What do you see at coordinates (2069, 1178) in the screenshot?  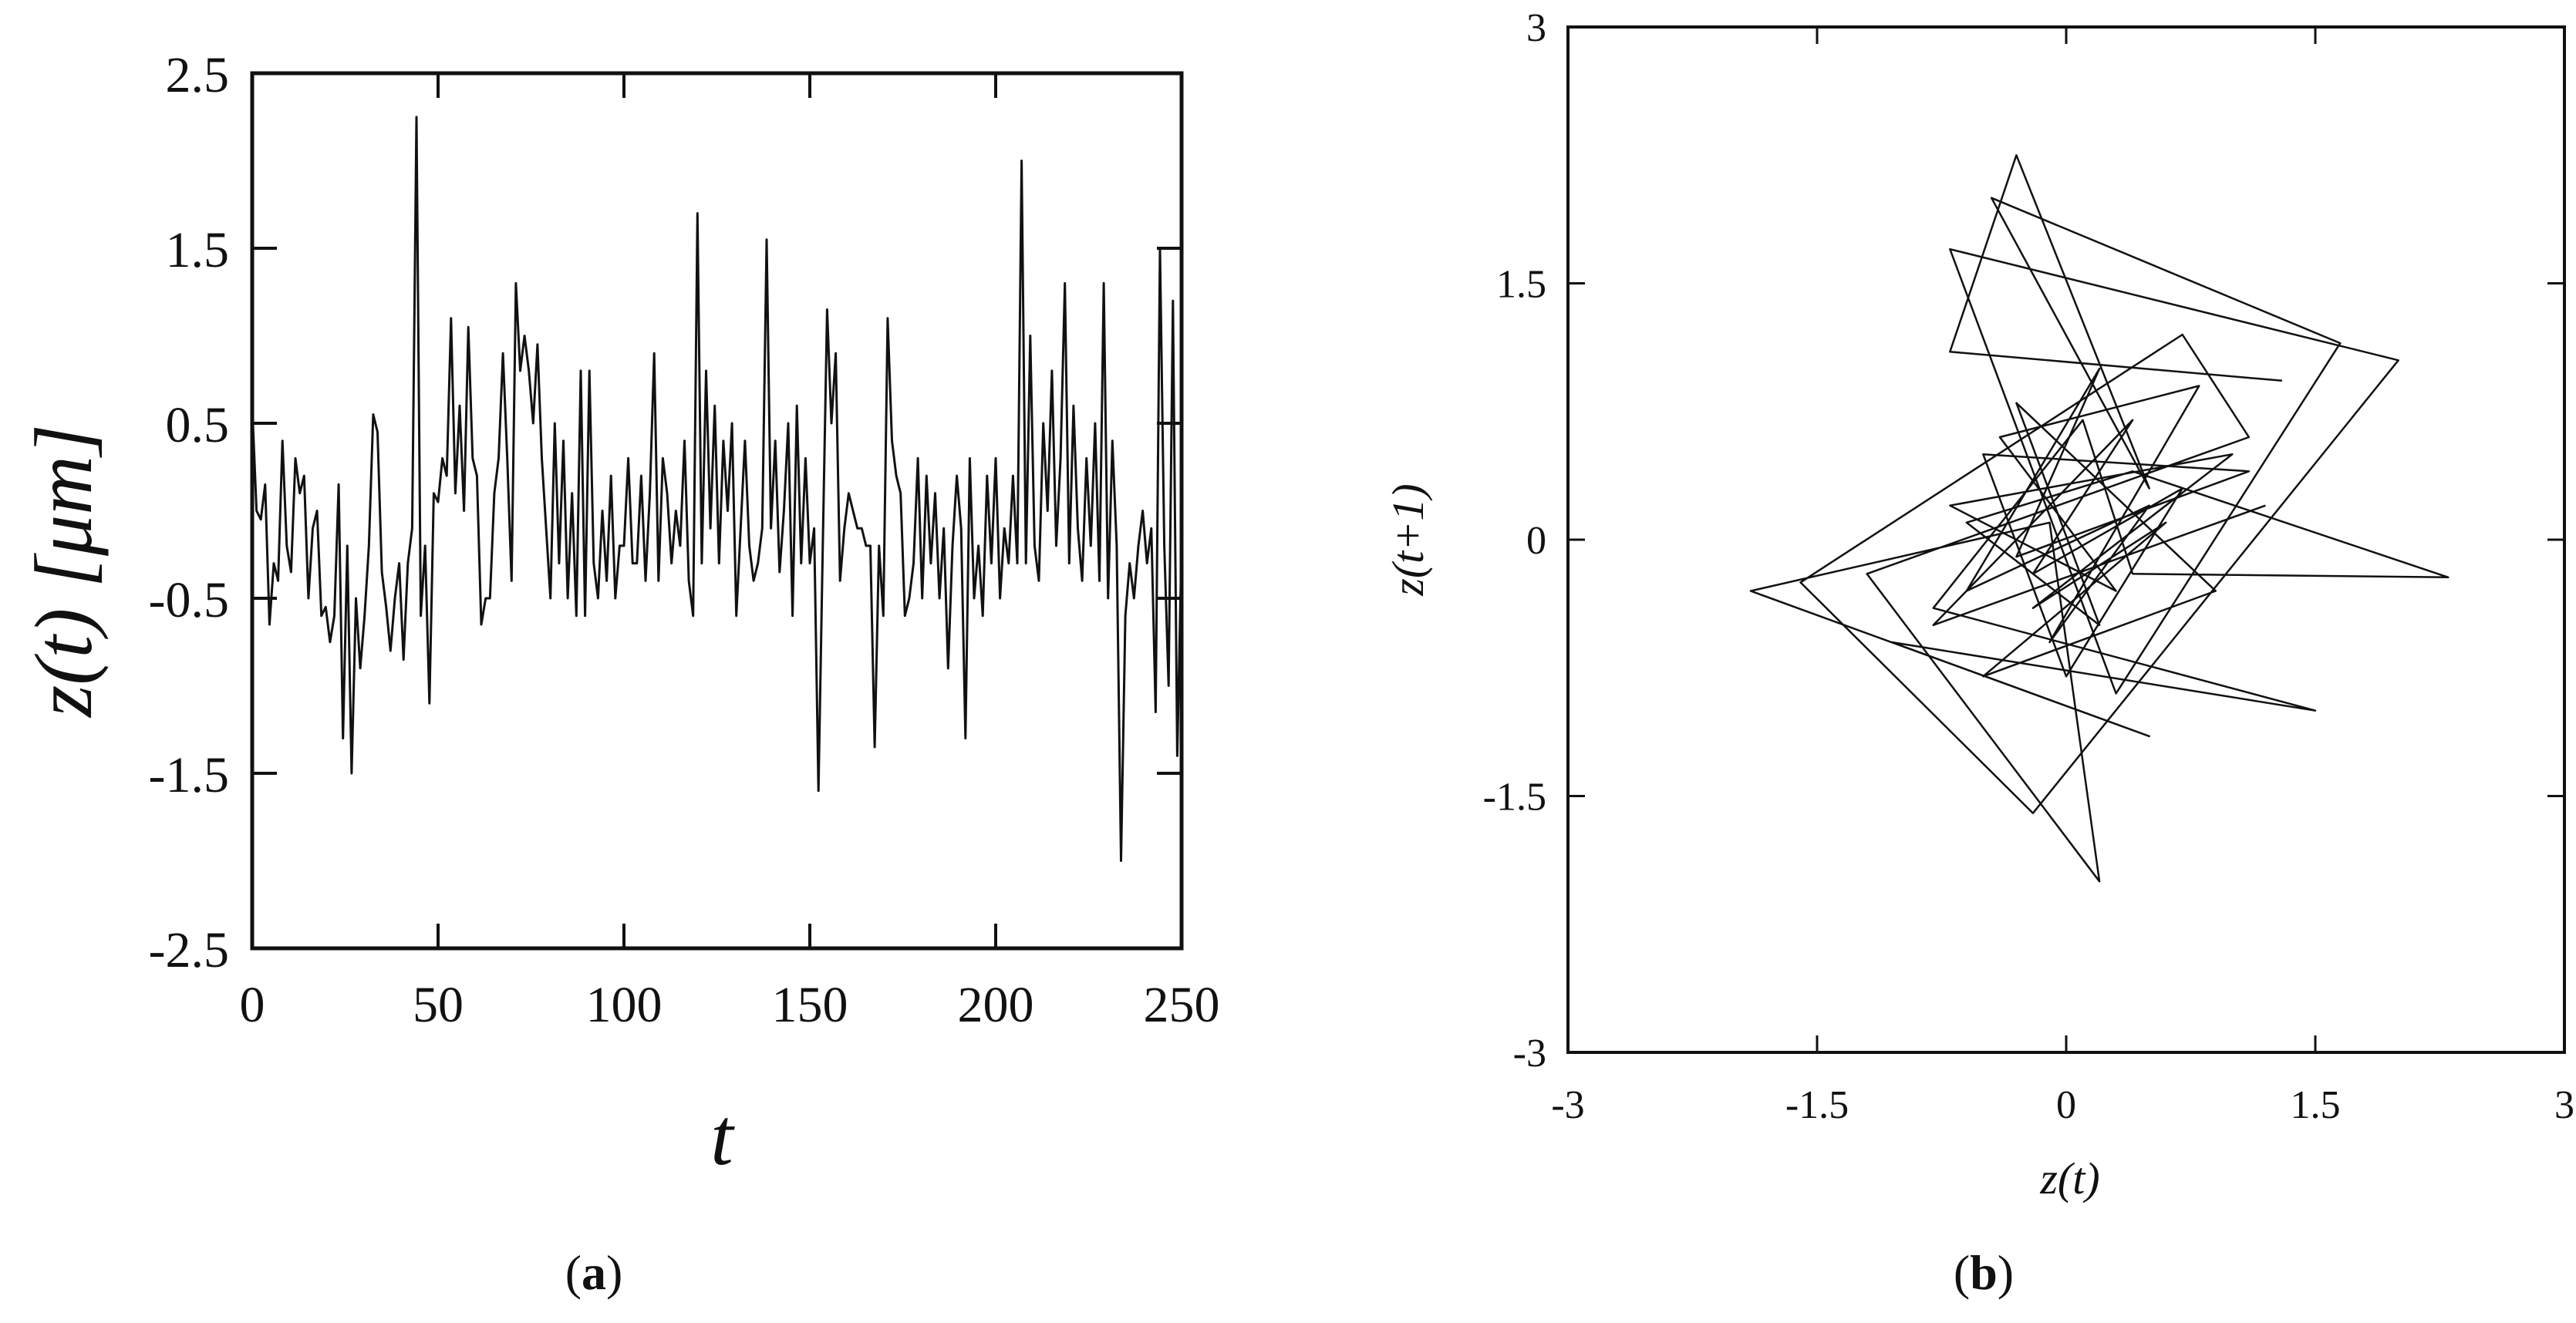 I see `panel-b-x-axis-label: z(t)` at bounding box center [2069, 1178].